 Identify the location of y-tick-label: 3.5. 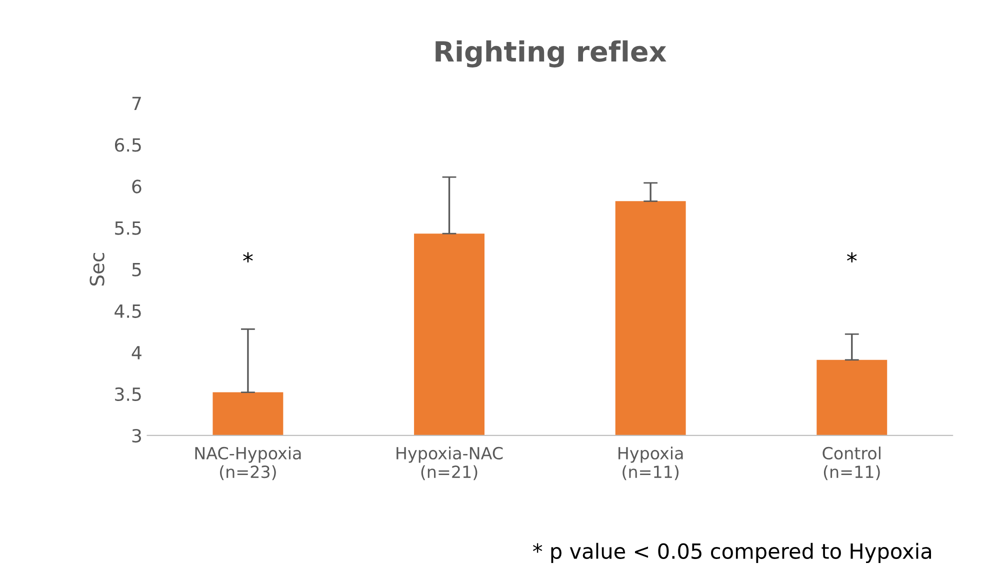
(128, 394).